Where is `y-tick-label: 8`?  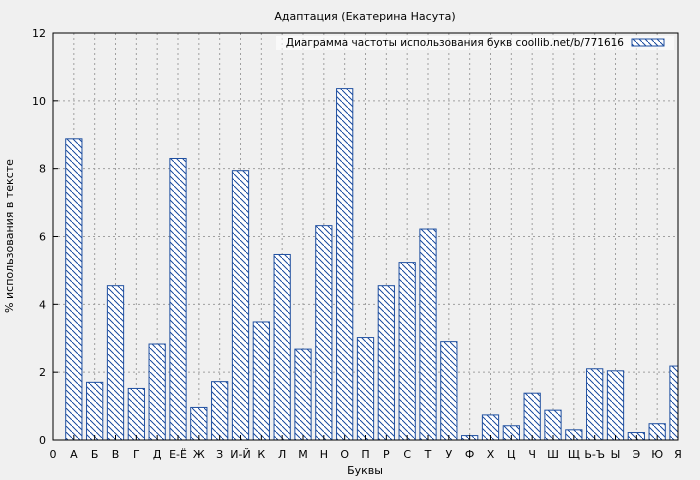 y-tick-label: 8 is located at coordinates (42, 169).